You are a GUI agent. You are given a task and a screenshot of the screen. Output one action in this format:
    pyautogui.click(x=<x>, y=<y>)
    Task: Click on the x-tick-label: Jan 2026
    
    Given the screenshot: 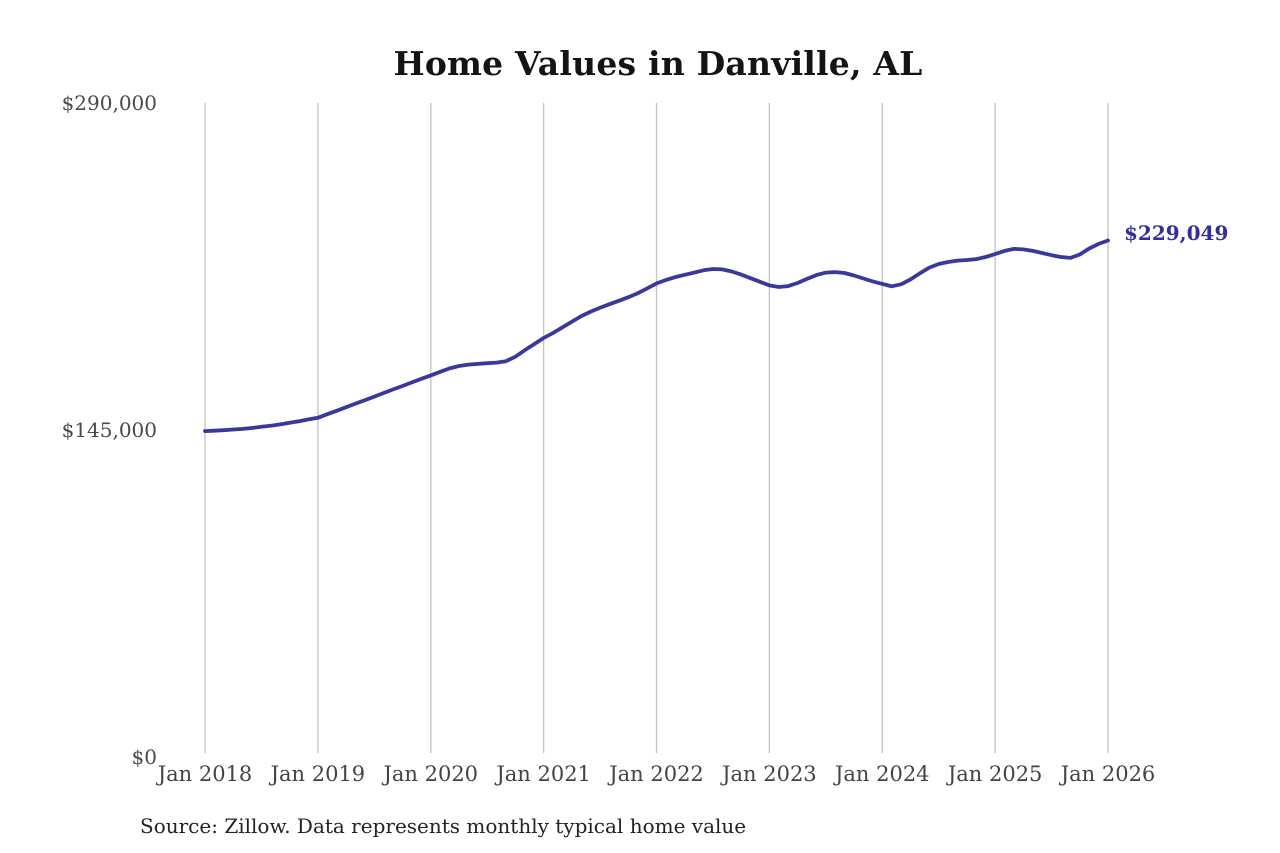 What is the action you would take?
    pyautogui.click(x=1108, y=774)
    